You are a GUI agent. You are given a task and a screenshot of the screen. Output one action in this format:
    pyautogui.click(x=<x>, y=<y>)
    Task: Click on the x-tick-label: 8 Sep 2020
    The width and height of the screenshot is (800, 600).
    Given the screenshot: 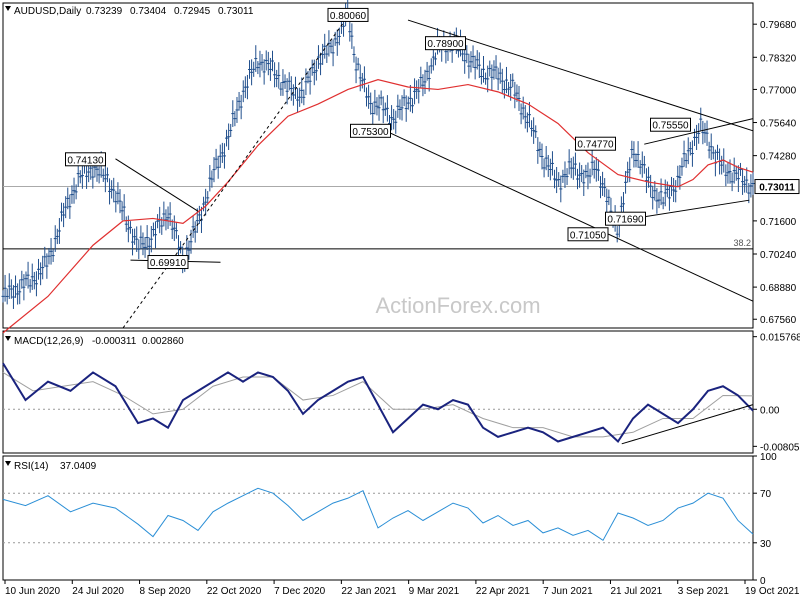 What is the action you would take?
    pyautogui.click(x=166, y=591)
    